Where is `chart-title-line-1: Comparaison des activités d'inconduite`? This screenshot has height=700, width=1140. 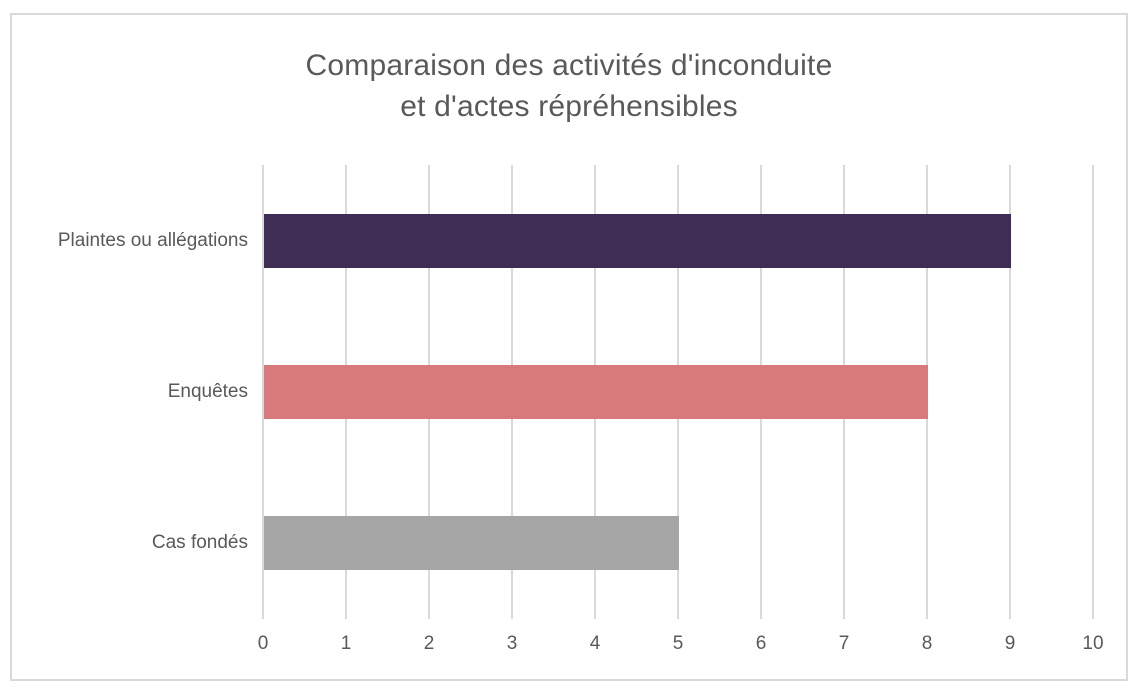
chart-title-line-1: Comparaison des activités d'inconduite is located at coordinates (569, 65).